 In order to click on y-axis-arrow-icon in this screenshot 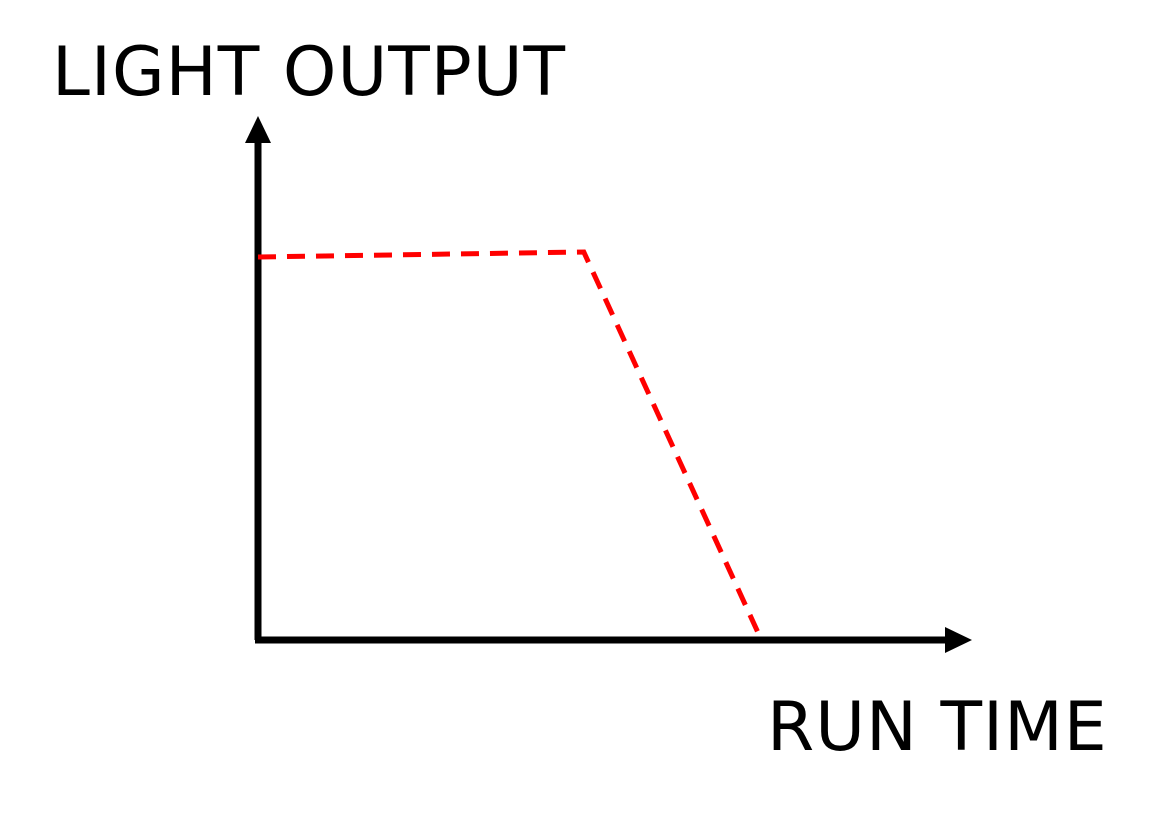, I will do `click(258, 129)`.